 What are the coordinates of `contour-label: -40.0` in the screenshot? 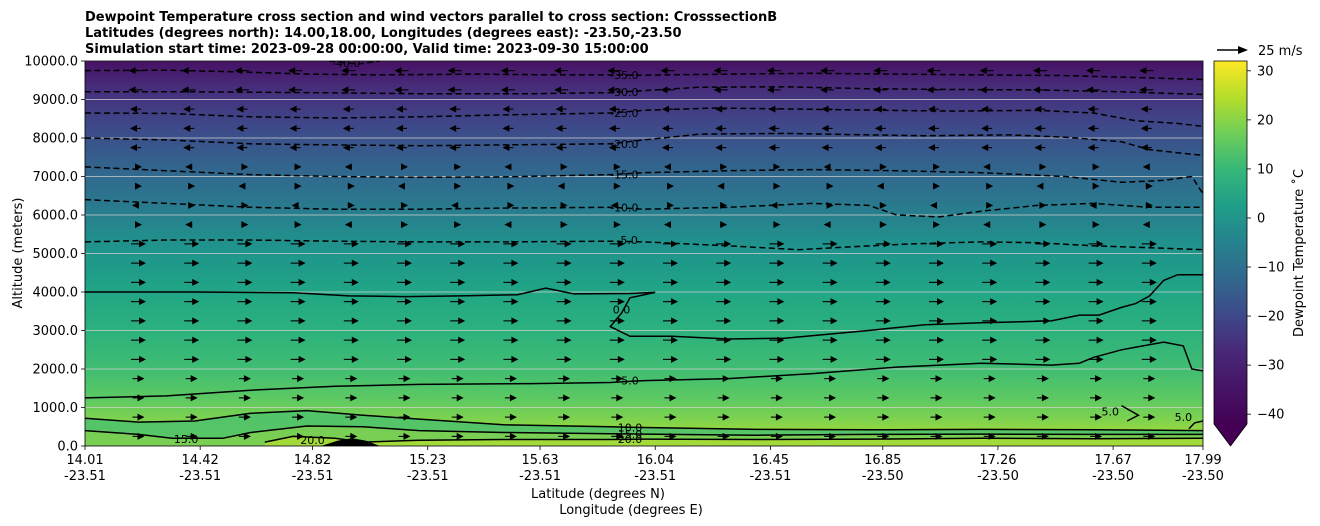 It's located at (346, 63).